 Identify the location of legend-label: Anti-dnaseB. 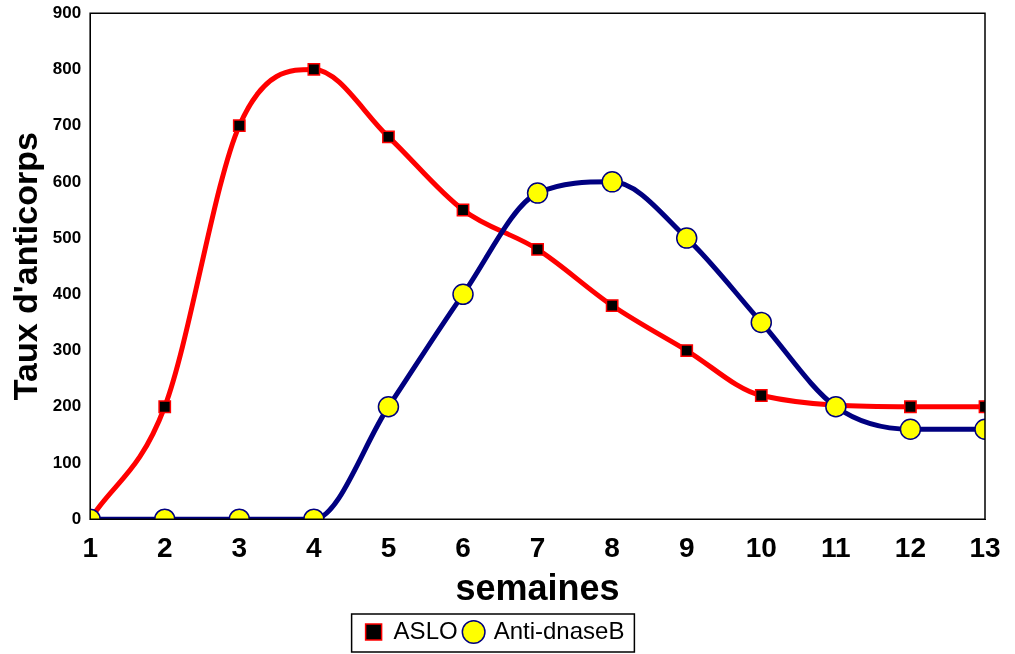
(559, 630).